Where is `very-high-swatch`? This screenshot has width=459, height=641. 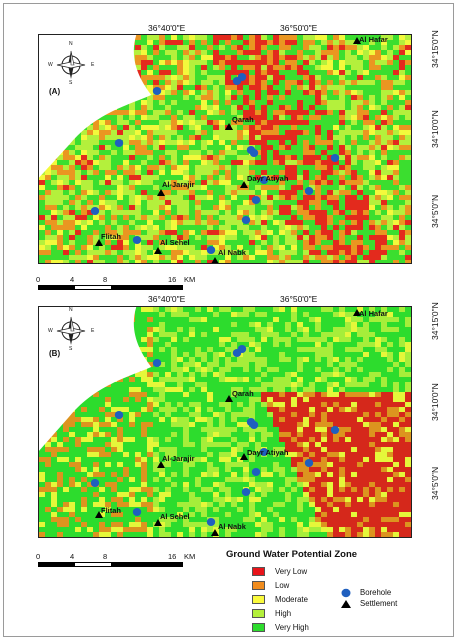 very-high-swatch is located at coordinates (258, 627).